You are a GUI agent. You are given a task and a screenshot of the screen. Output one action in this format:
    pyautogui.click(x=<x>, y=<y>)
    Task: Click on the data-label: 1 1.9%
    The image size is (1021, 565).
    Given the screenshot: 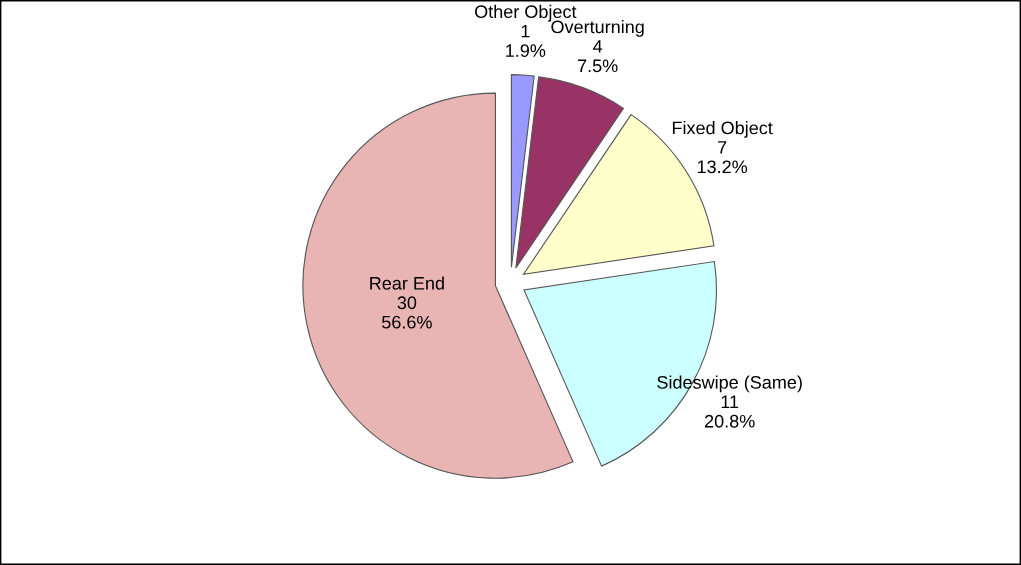 What is the action you would take?
    pyautogui.click(x=526, y=40)
    